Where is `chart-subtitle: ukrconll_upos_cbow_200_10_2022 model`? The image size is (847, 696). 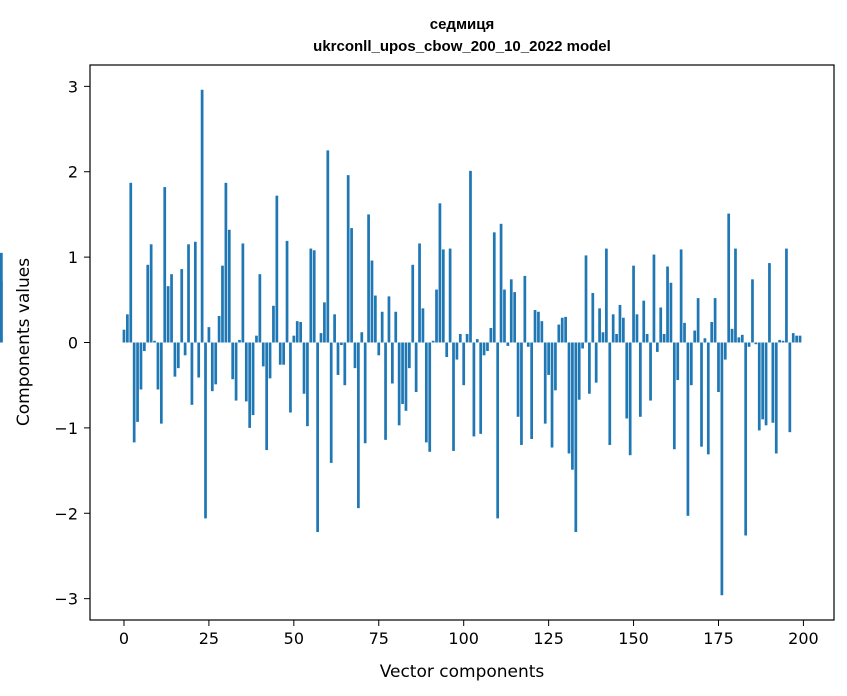
chart-subtitle: ukrconll_upos_cbow_200_10_2022 model is located at coordinates (462, 46).